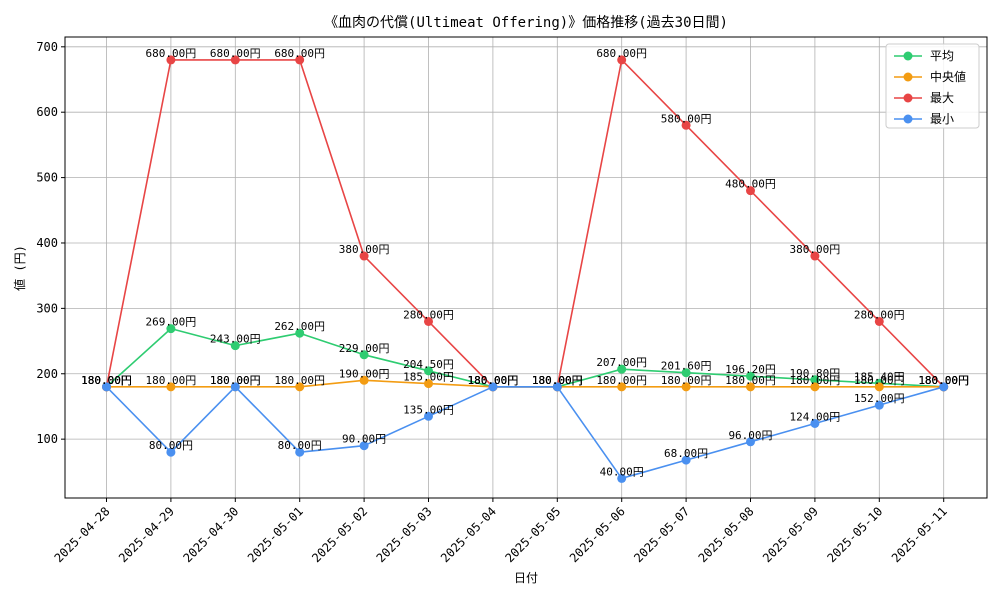 Image resolution: width=1000 pixels, height=600 pixels. What do you see at coordinates (526, 578) in the screenshot?
I see `x-axis-label: 日付` at bounding box center [526, 578].